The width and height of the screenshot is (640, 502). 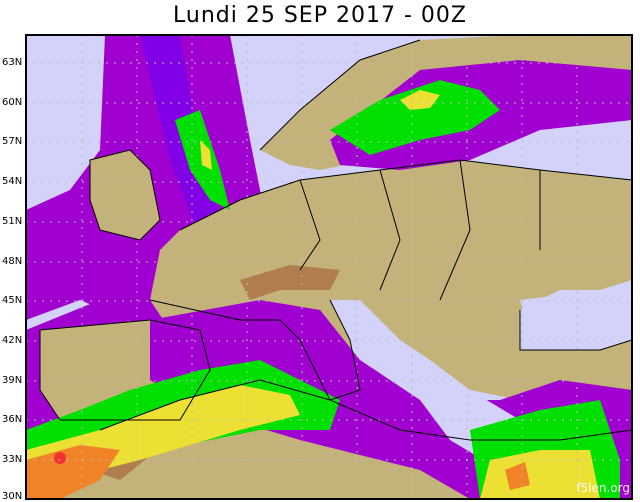 What do you see at coordinates (12, 496) in the screenshot?
I see `lat-label: 30N` at bounding box center [12, 496].